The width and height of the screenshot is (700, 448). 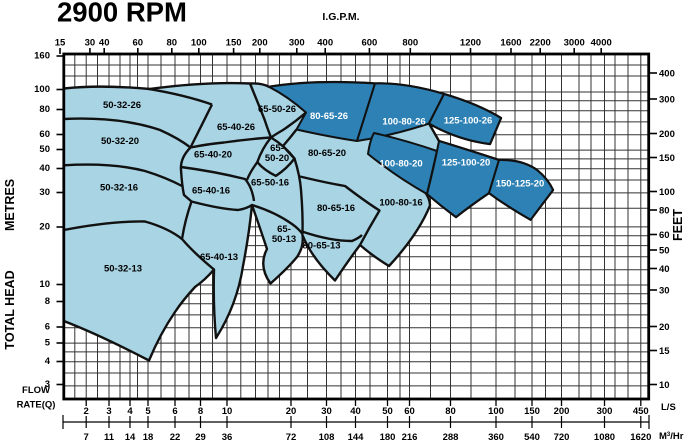 What do you see at coordinates (36, 405) in the screenshot?
I see `svg-text: RATE(Q)` at bounding box center [36, 405].